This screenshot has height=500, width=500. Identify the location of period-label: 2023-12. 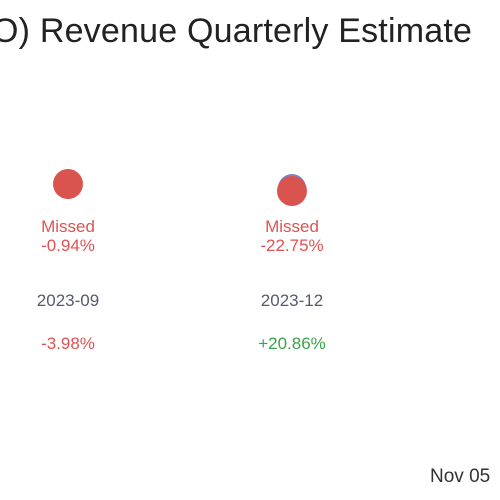
(292, 300).